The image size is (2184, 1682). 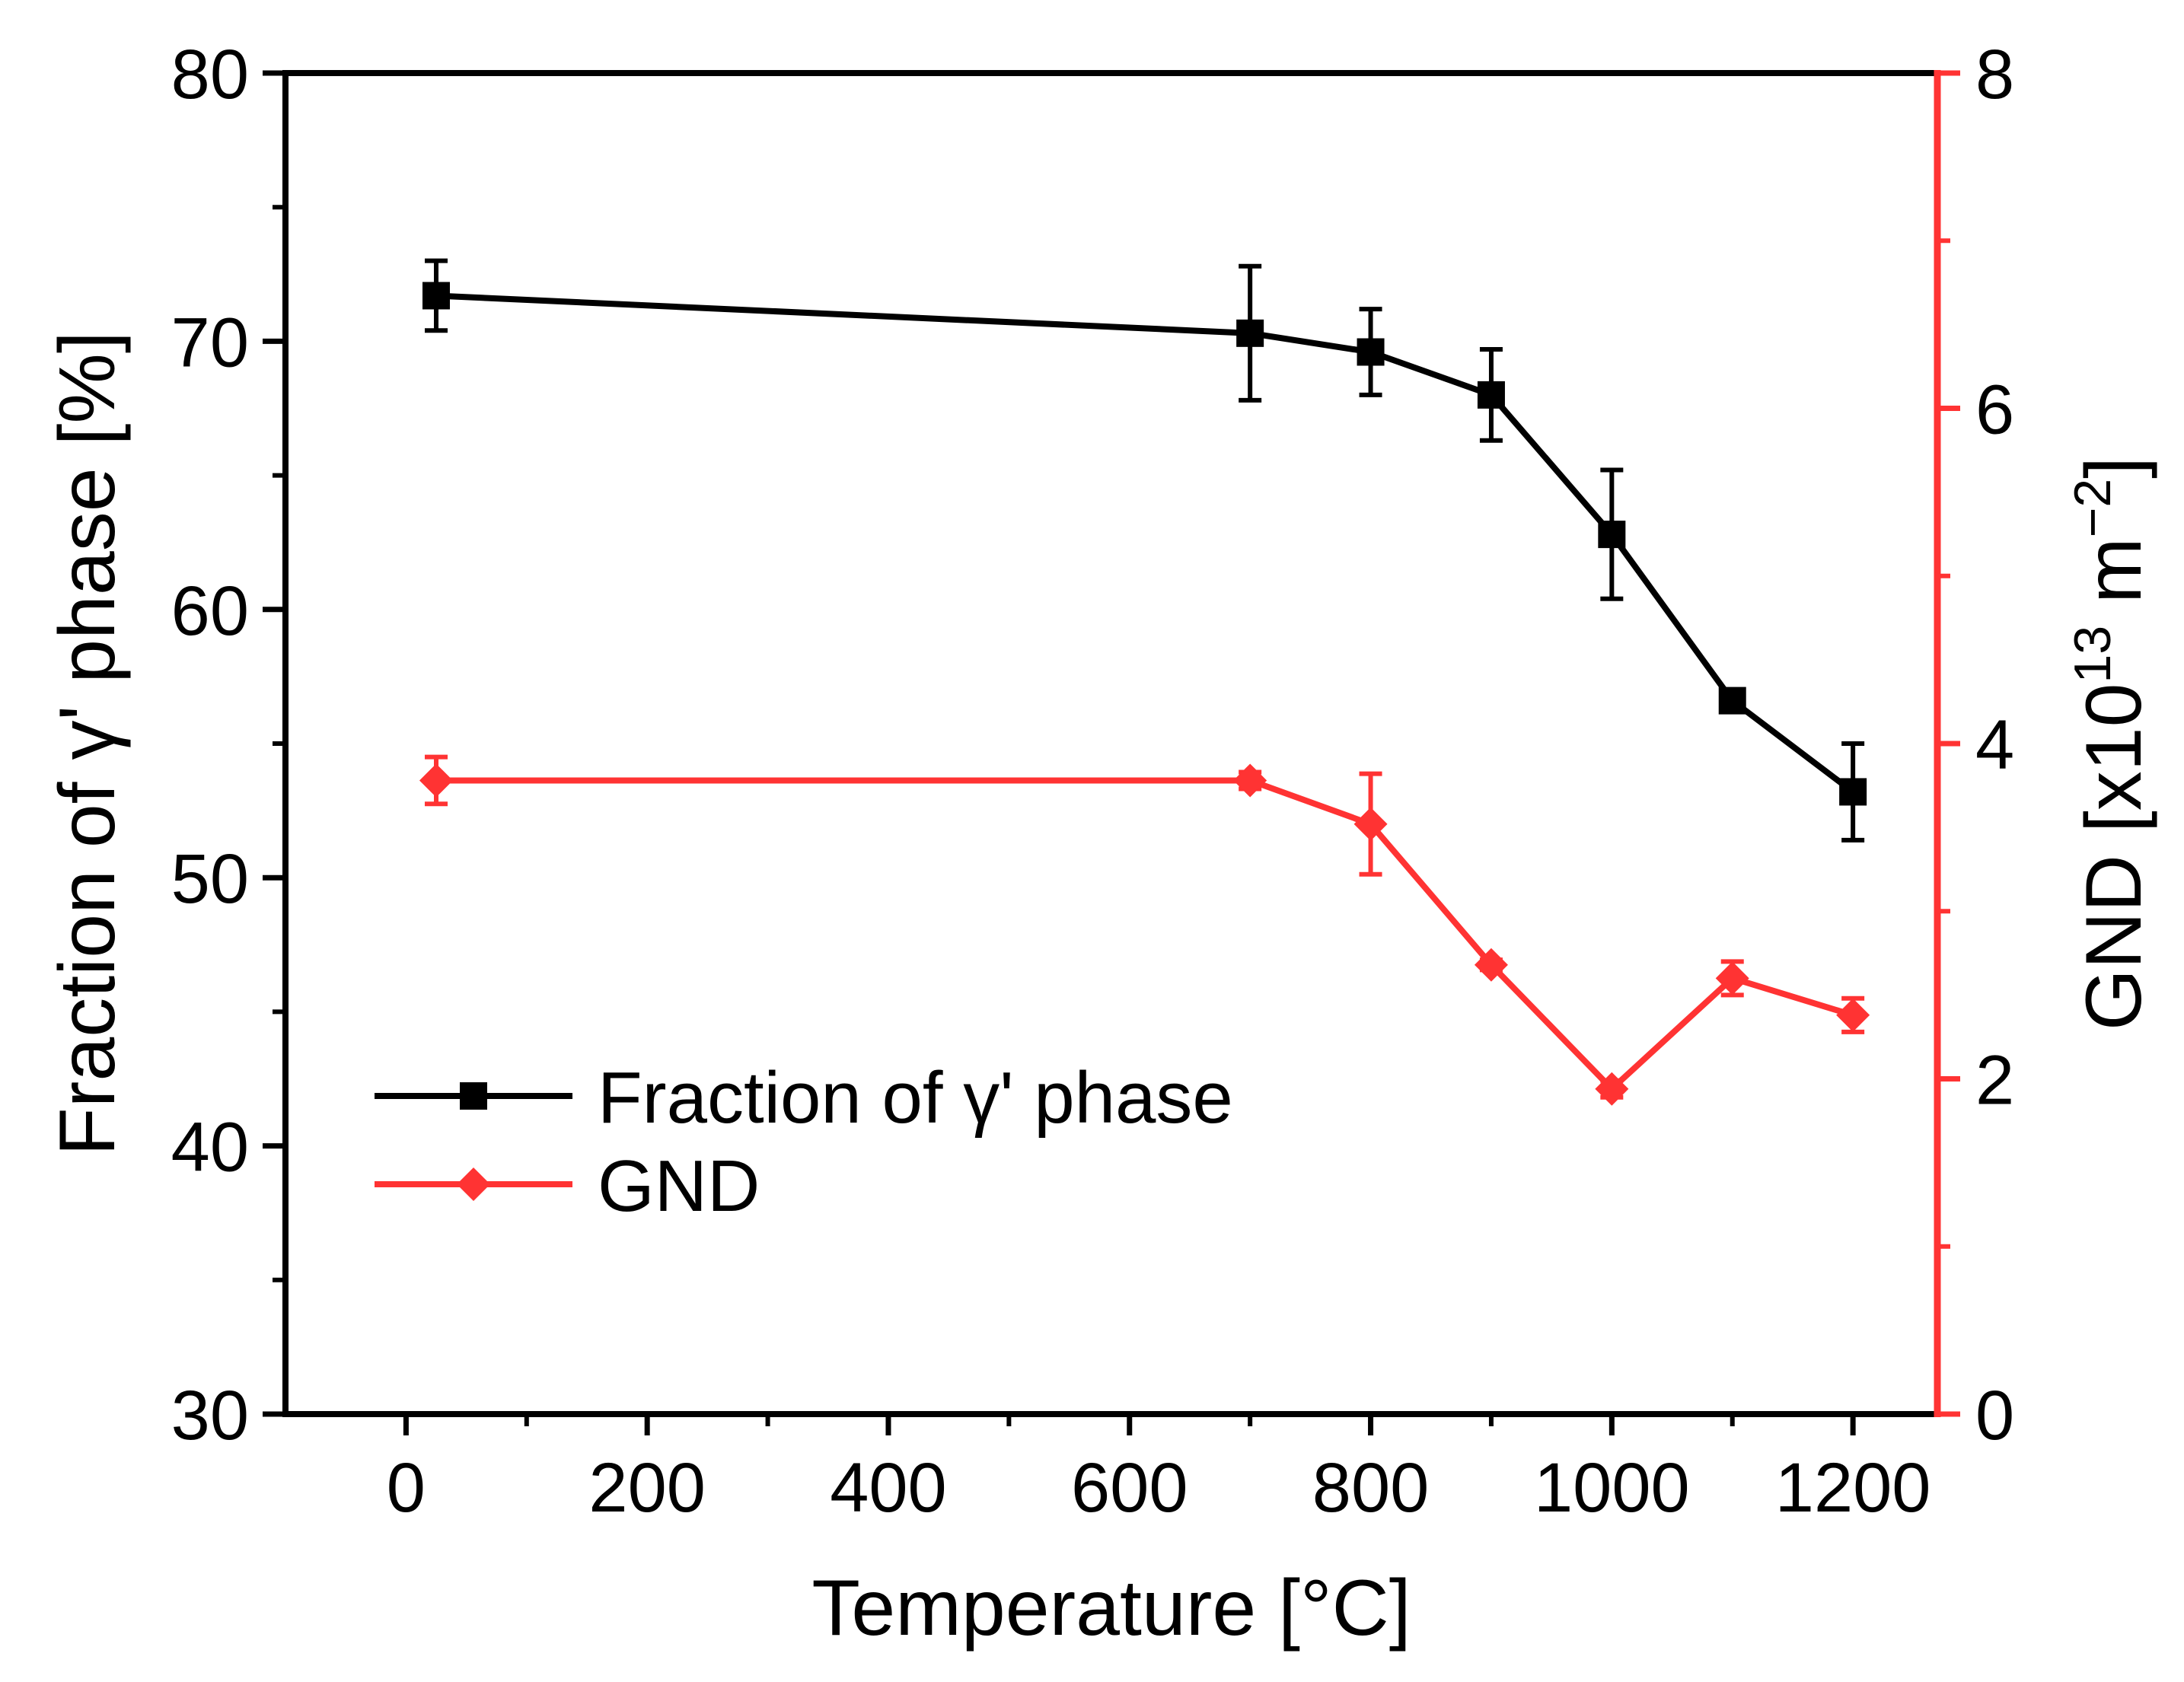 I want to click on y2-axis-label: GND [x1013 m−2], so click(x=2111, y=744).